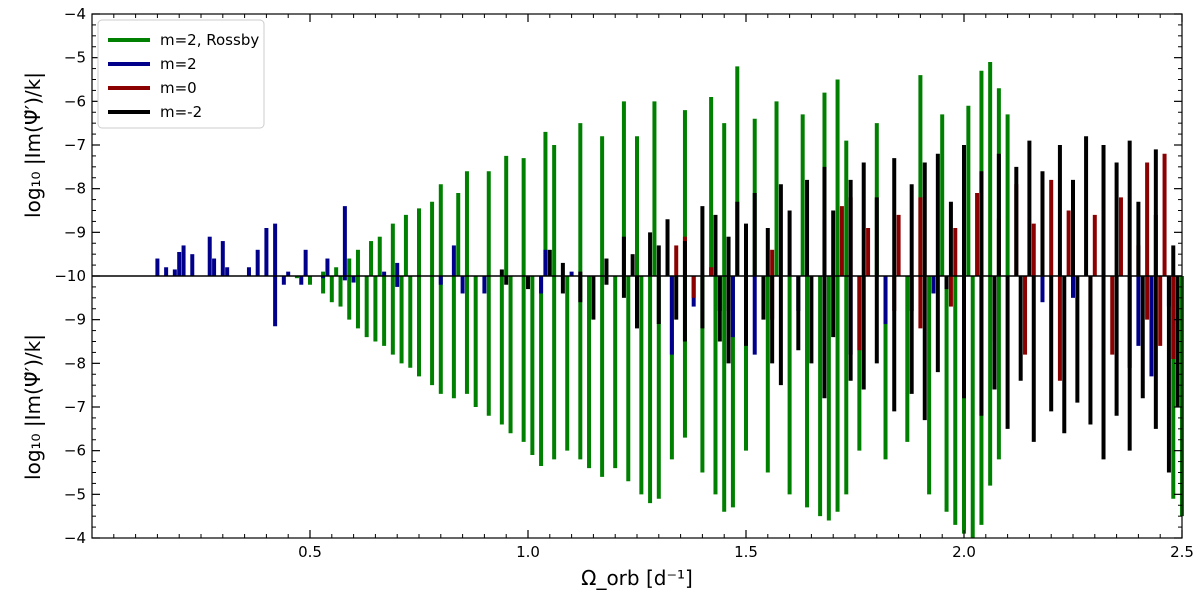 The width and height of the screenshot is (1200, 600). What do you see at coordinates (75, 145) in the screenshot?
I see `y-tick-label-top: −7` at bounding box center [75, 145].